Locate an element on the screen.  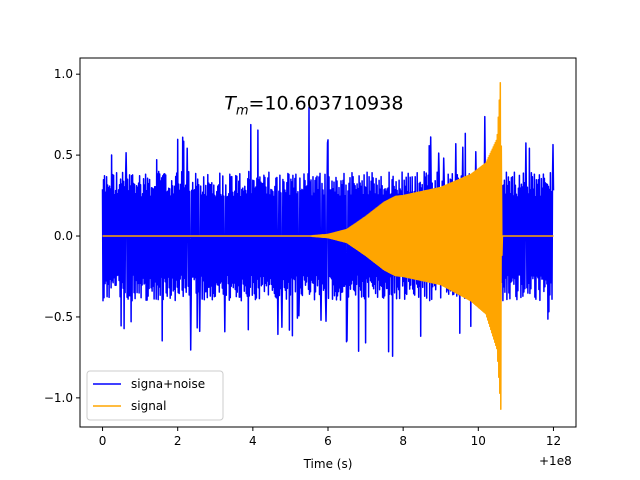
tm-subscript: m is located at coordinates (242, 110).